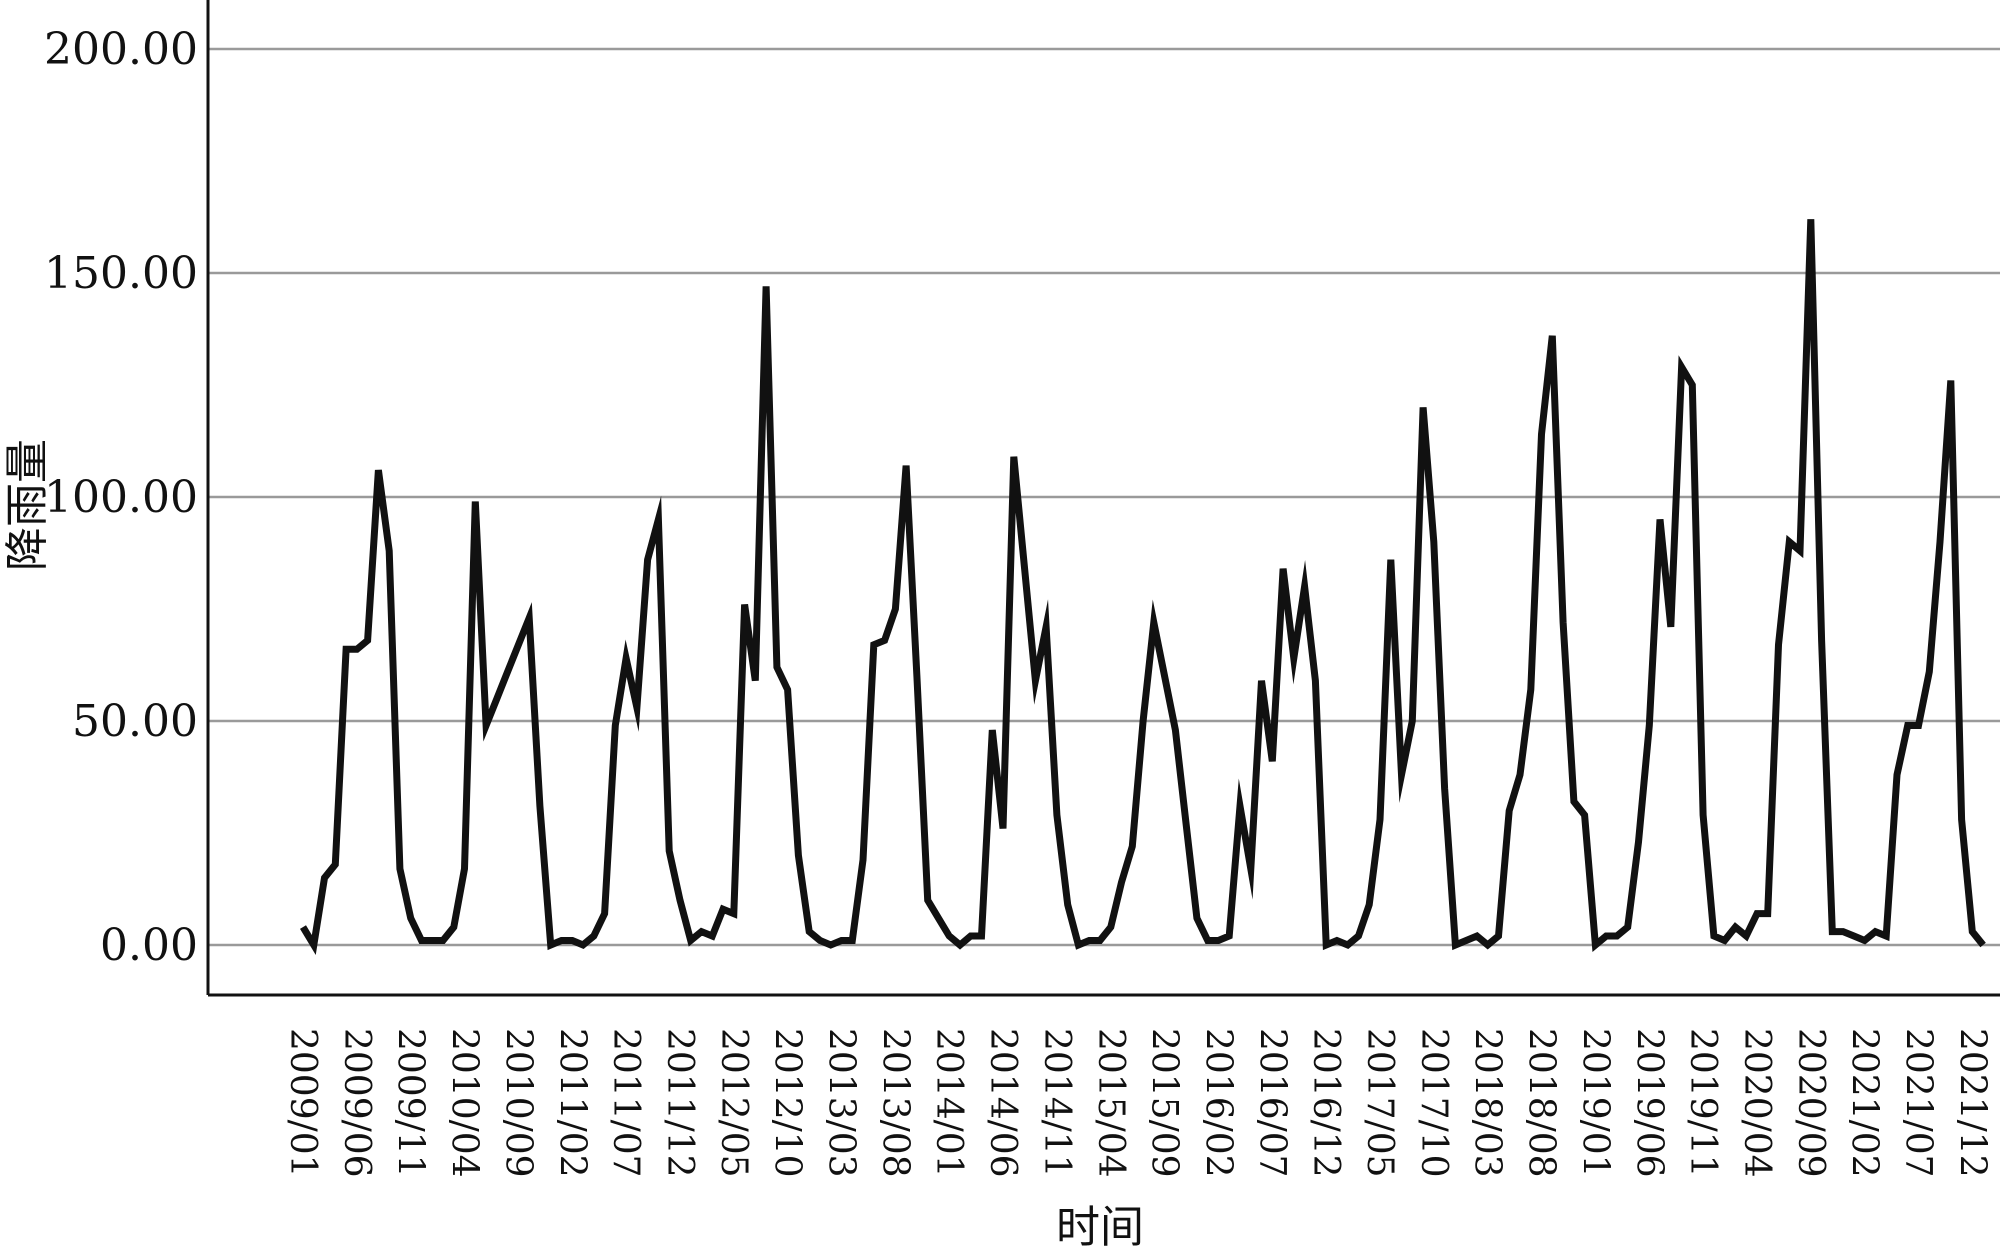  I want to click on y-tick-label: 150.00, so click(121, 273).